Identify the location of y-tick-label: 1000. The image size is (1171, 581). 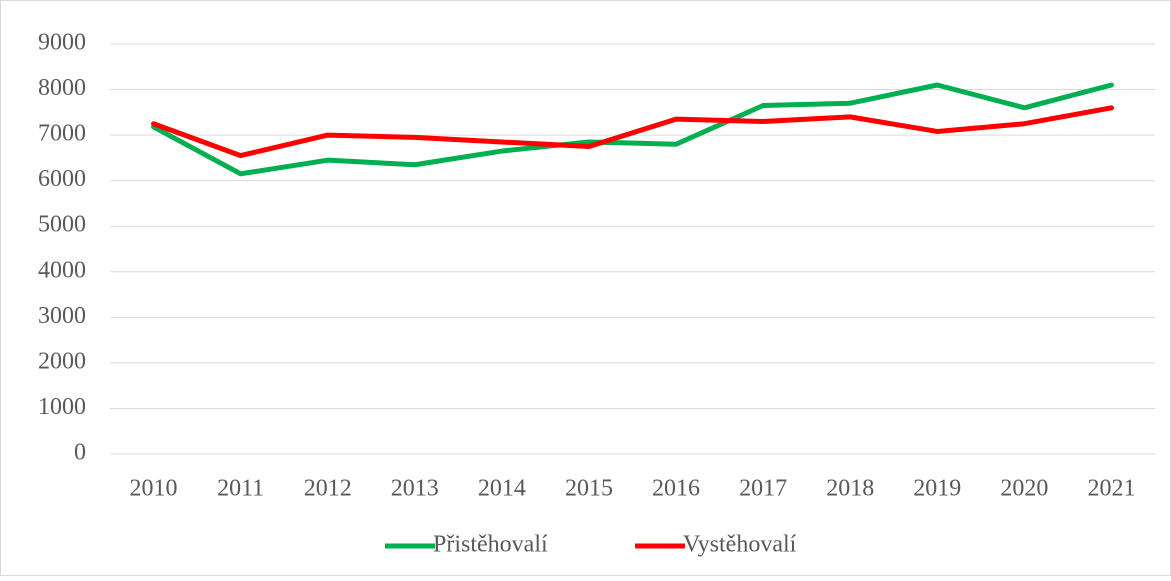
(62, 407).